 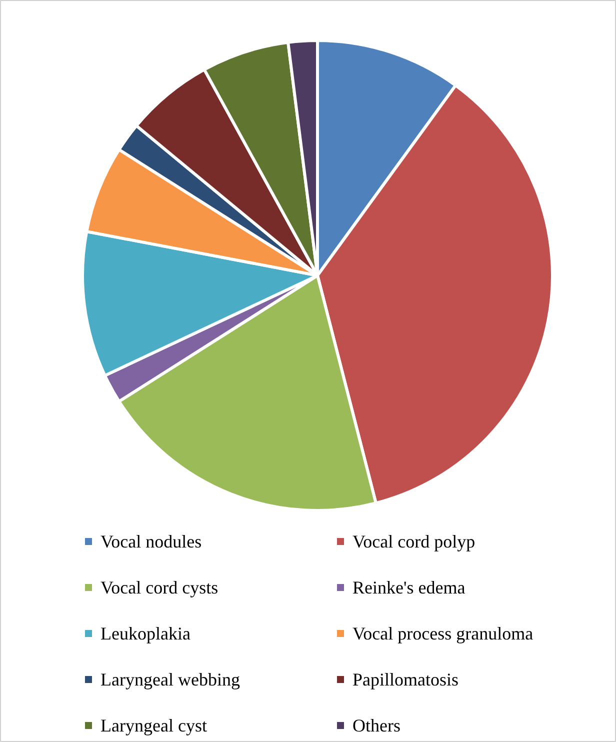 What do you see at coordinates (159, 588) in the screenshot?
I see `legend-label: Vocal cord cysts` at bounding box center [159, 588].